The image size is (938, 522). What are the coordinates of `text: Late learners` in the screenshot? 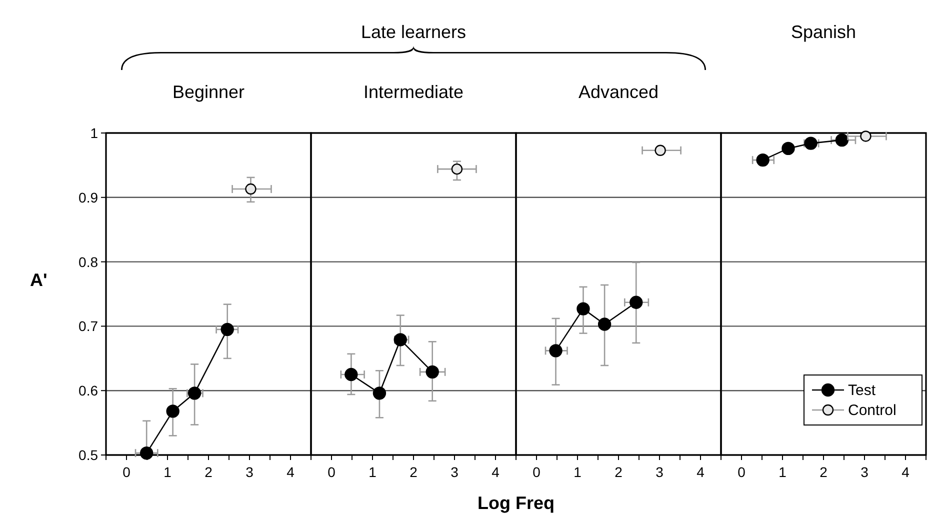 It's located at (413, 32).